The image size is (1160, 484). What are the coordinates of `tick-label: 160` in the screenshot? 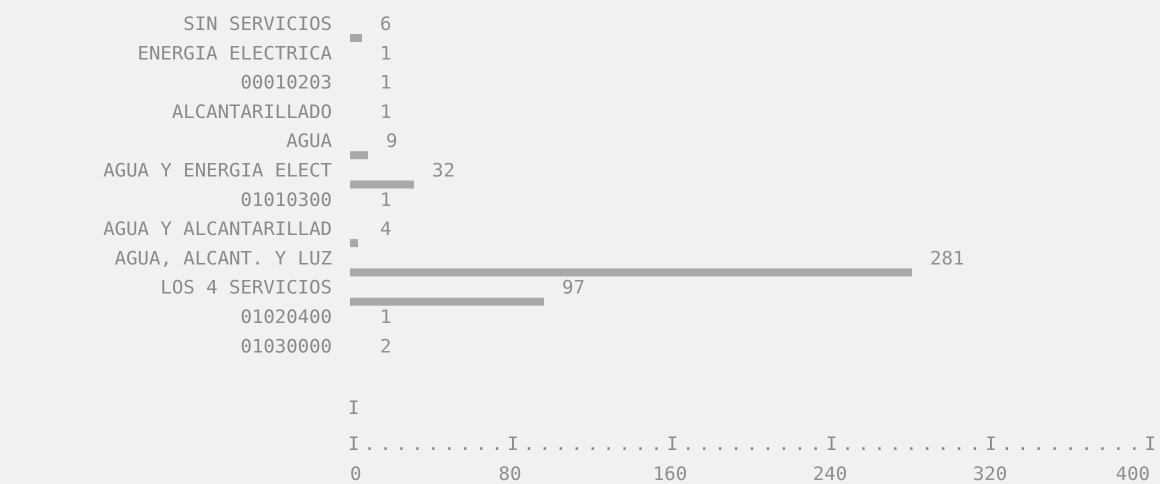 It's located at (670, 473).